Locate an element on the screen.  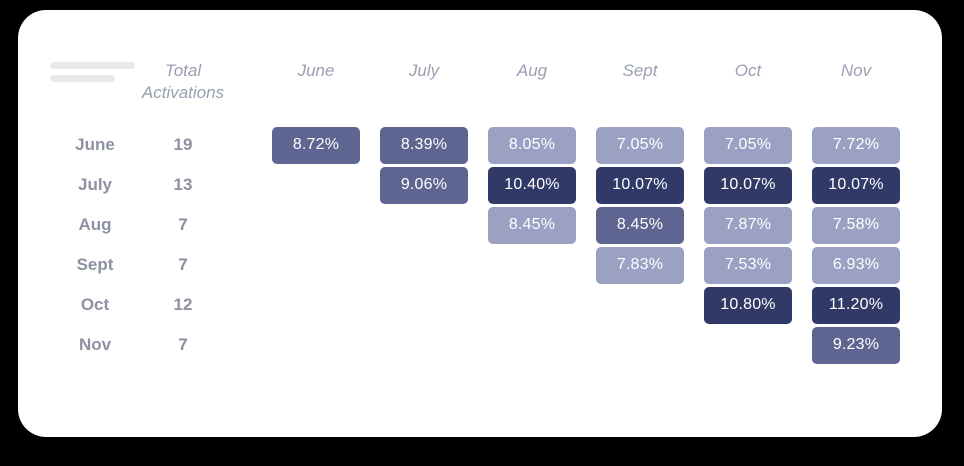
row-label-aug: Aug is located at coordinates (95, 224).